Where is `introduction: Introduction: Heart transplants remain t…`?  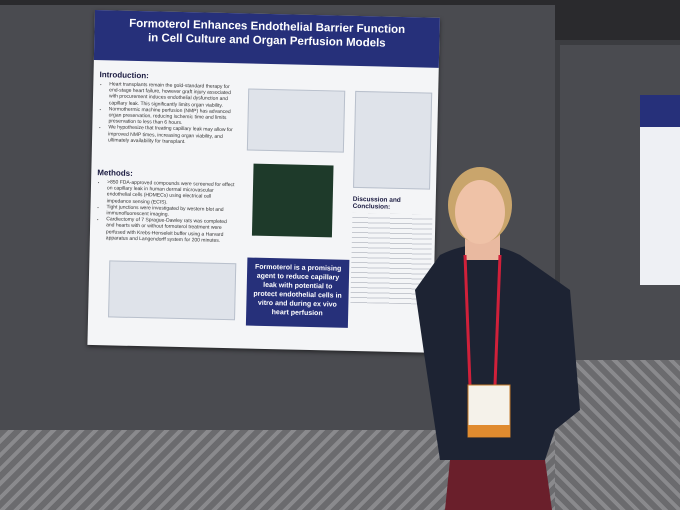
introduction: Introduction: Heart transplants remain t… is located at coordinates (169, 108).